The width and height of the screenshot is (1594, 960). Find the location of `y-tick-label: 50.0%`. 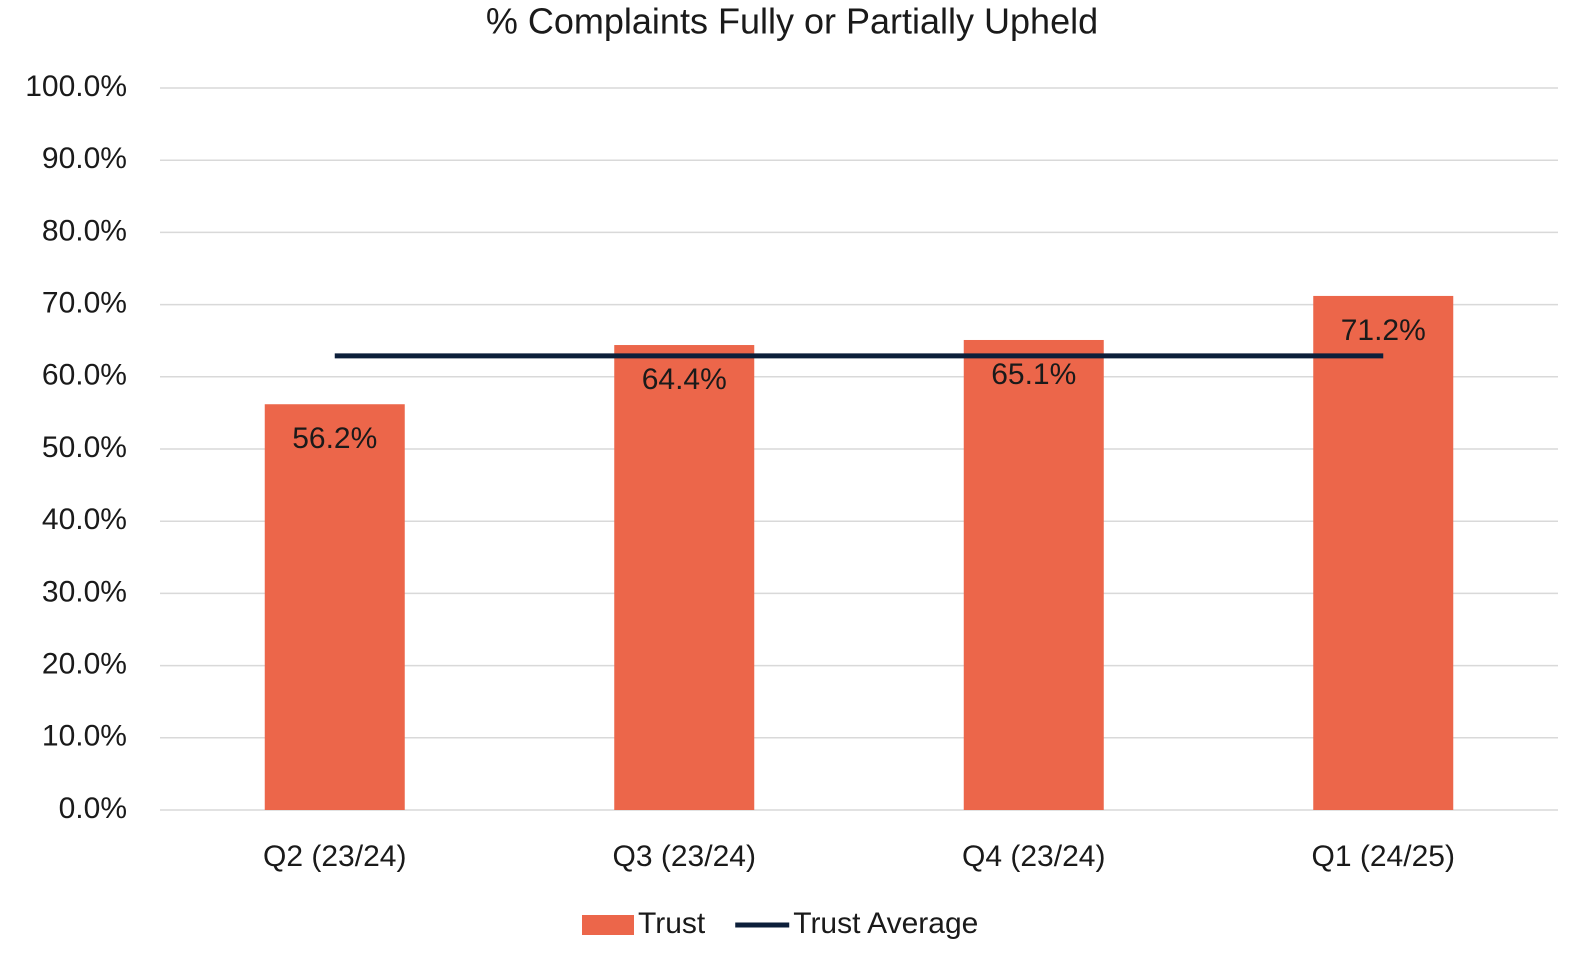

y-tick-label: 50.0% is located at coordinates (84, 447).